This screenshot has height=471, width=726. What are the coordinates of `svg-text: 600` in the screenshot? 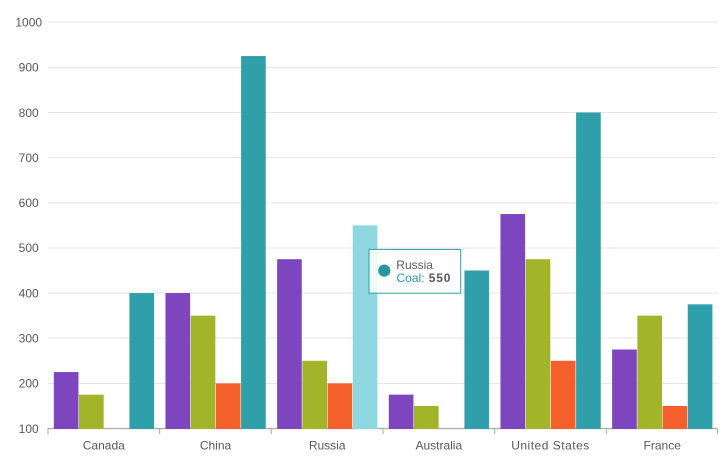 It's located at (29, 203).